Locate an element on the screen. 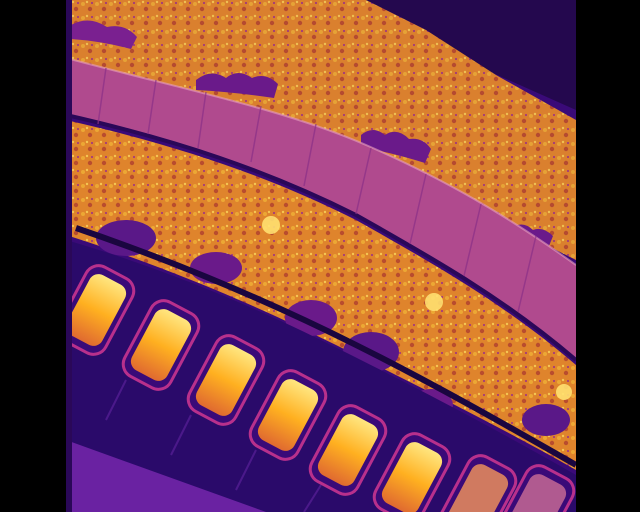  letterbox-right is located at coordinates (608, 256).